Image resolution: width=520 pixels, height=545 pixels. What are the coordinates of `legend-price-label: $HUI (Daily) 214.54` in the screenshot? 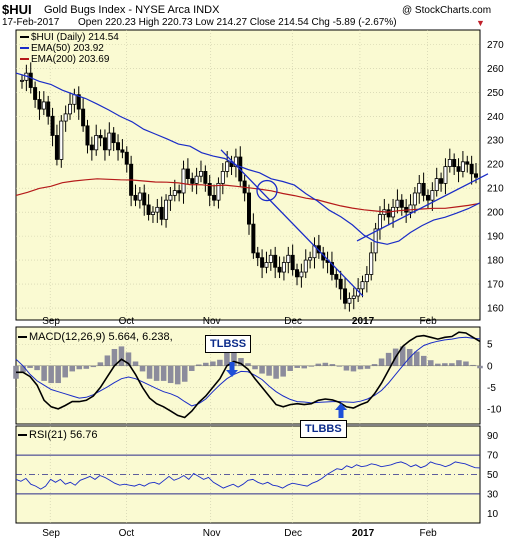 It's located at (75, 37).